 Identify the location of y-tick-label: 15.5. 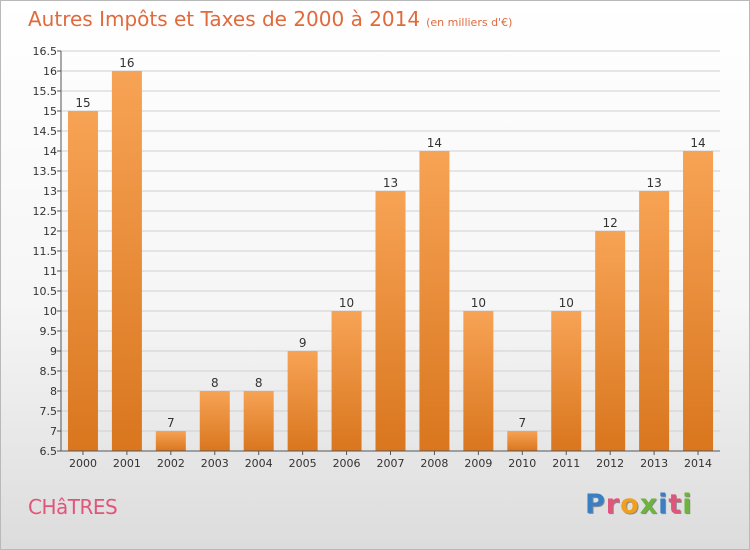
(45, 91).